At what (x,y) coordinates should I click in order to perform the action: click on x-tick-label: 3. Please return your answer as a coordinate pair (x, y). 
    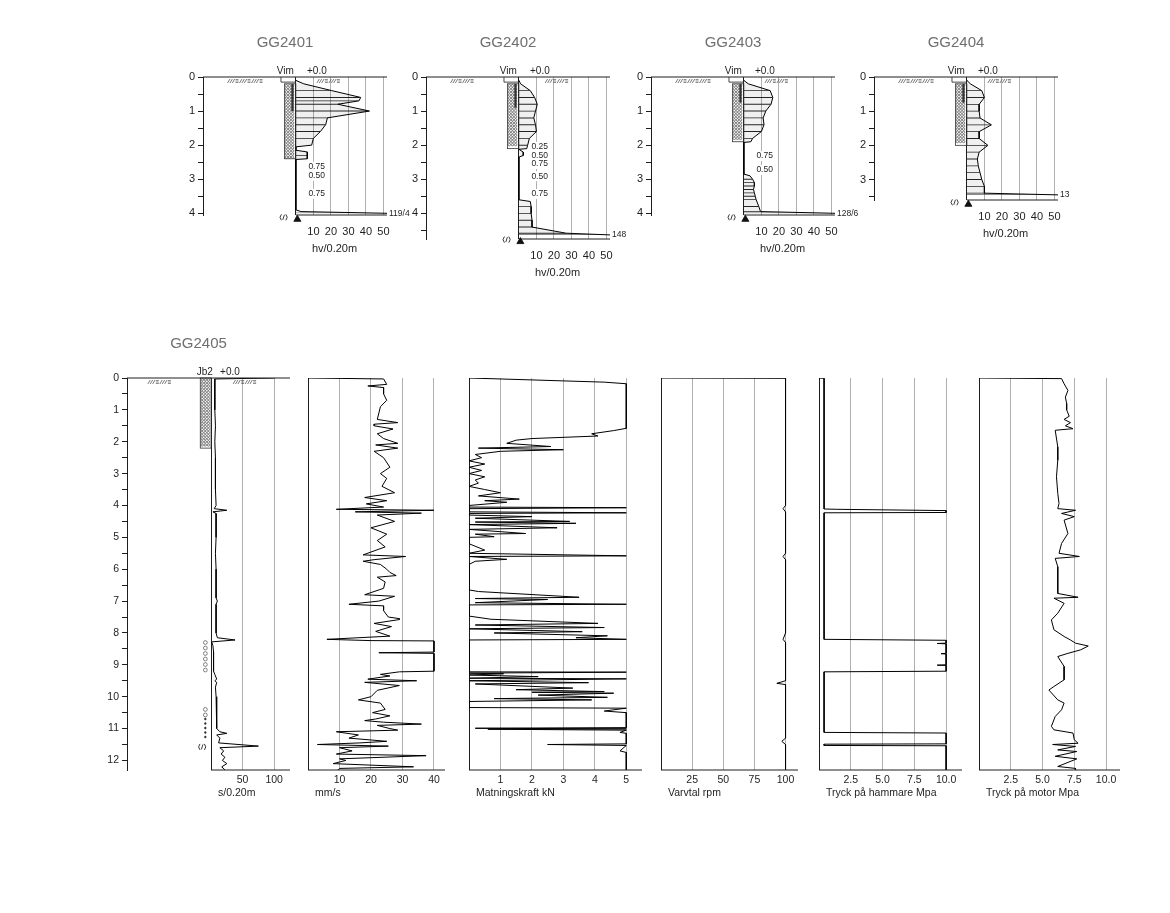
    Looking at the image, I should click on (563, 779).